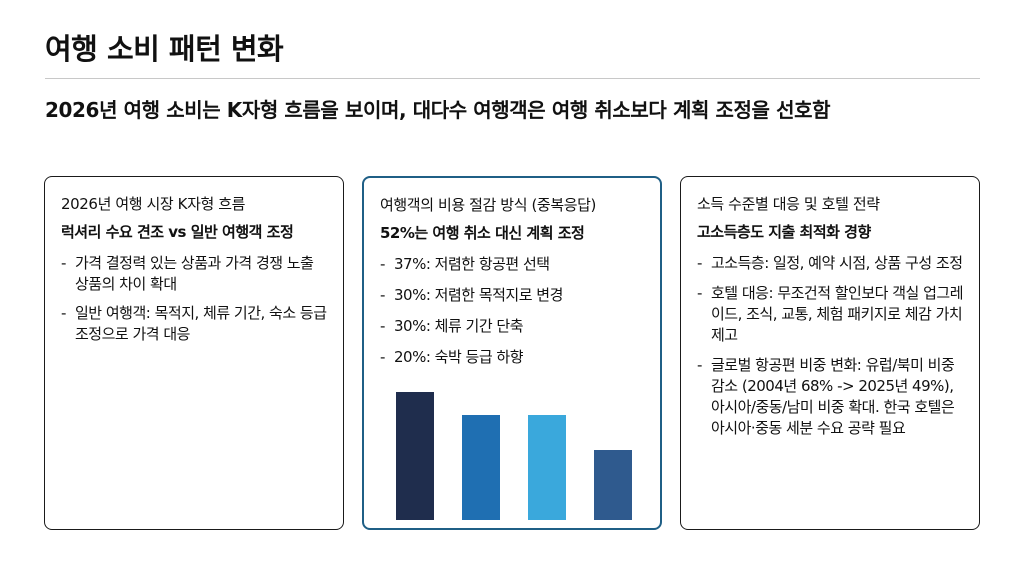 This screenshot has height=572, width=1024. What do you see at coordinates (513, 326) in the screenshot?
I see `bullet-item: 30%: 체류 기간 단축` at bounding box center [513, 326].